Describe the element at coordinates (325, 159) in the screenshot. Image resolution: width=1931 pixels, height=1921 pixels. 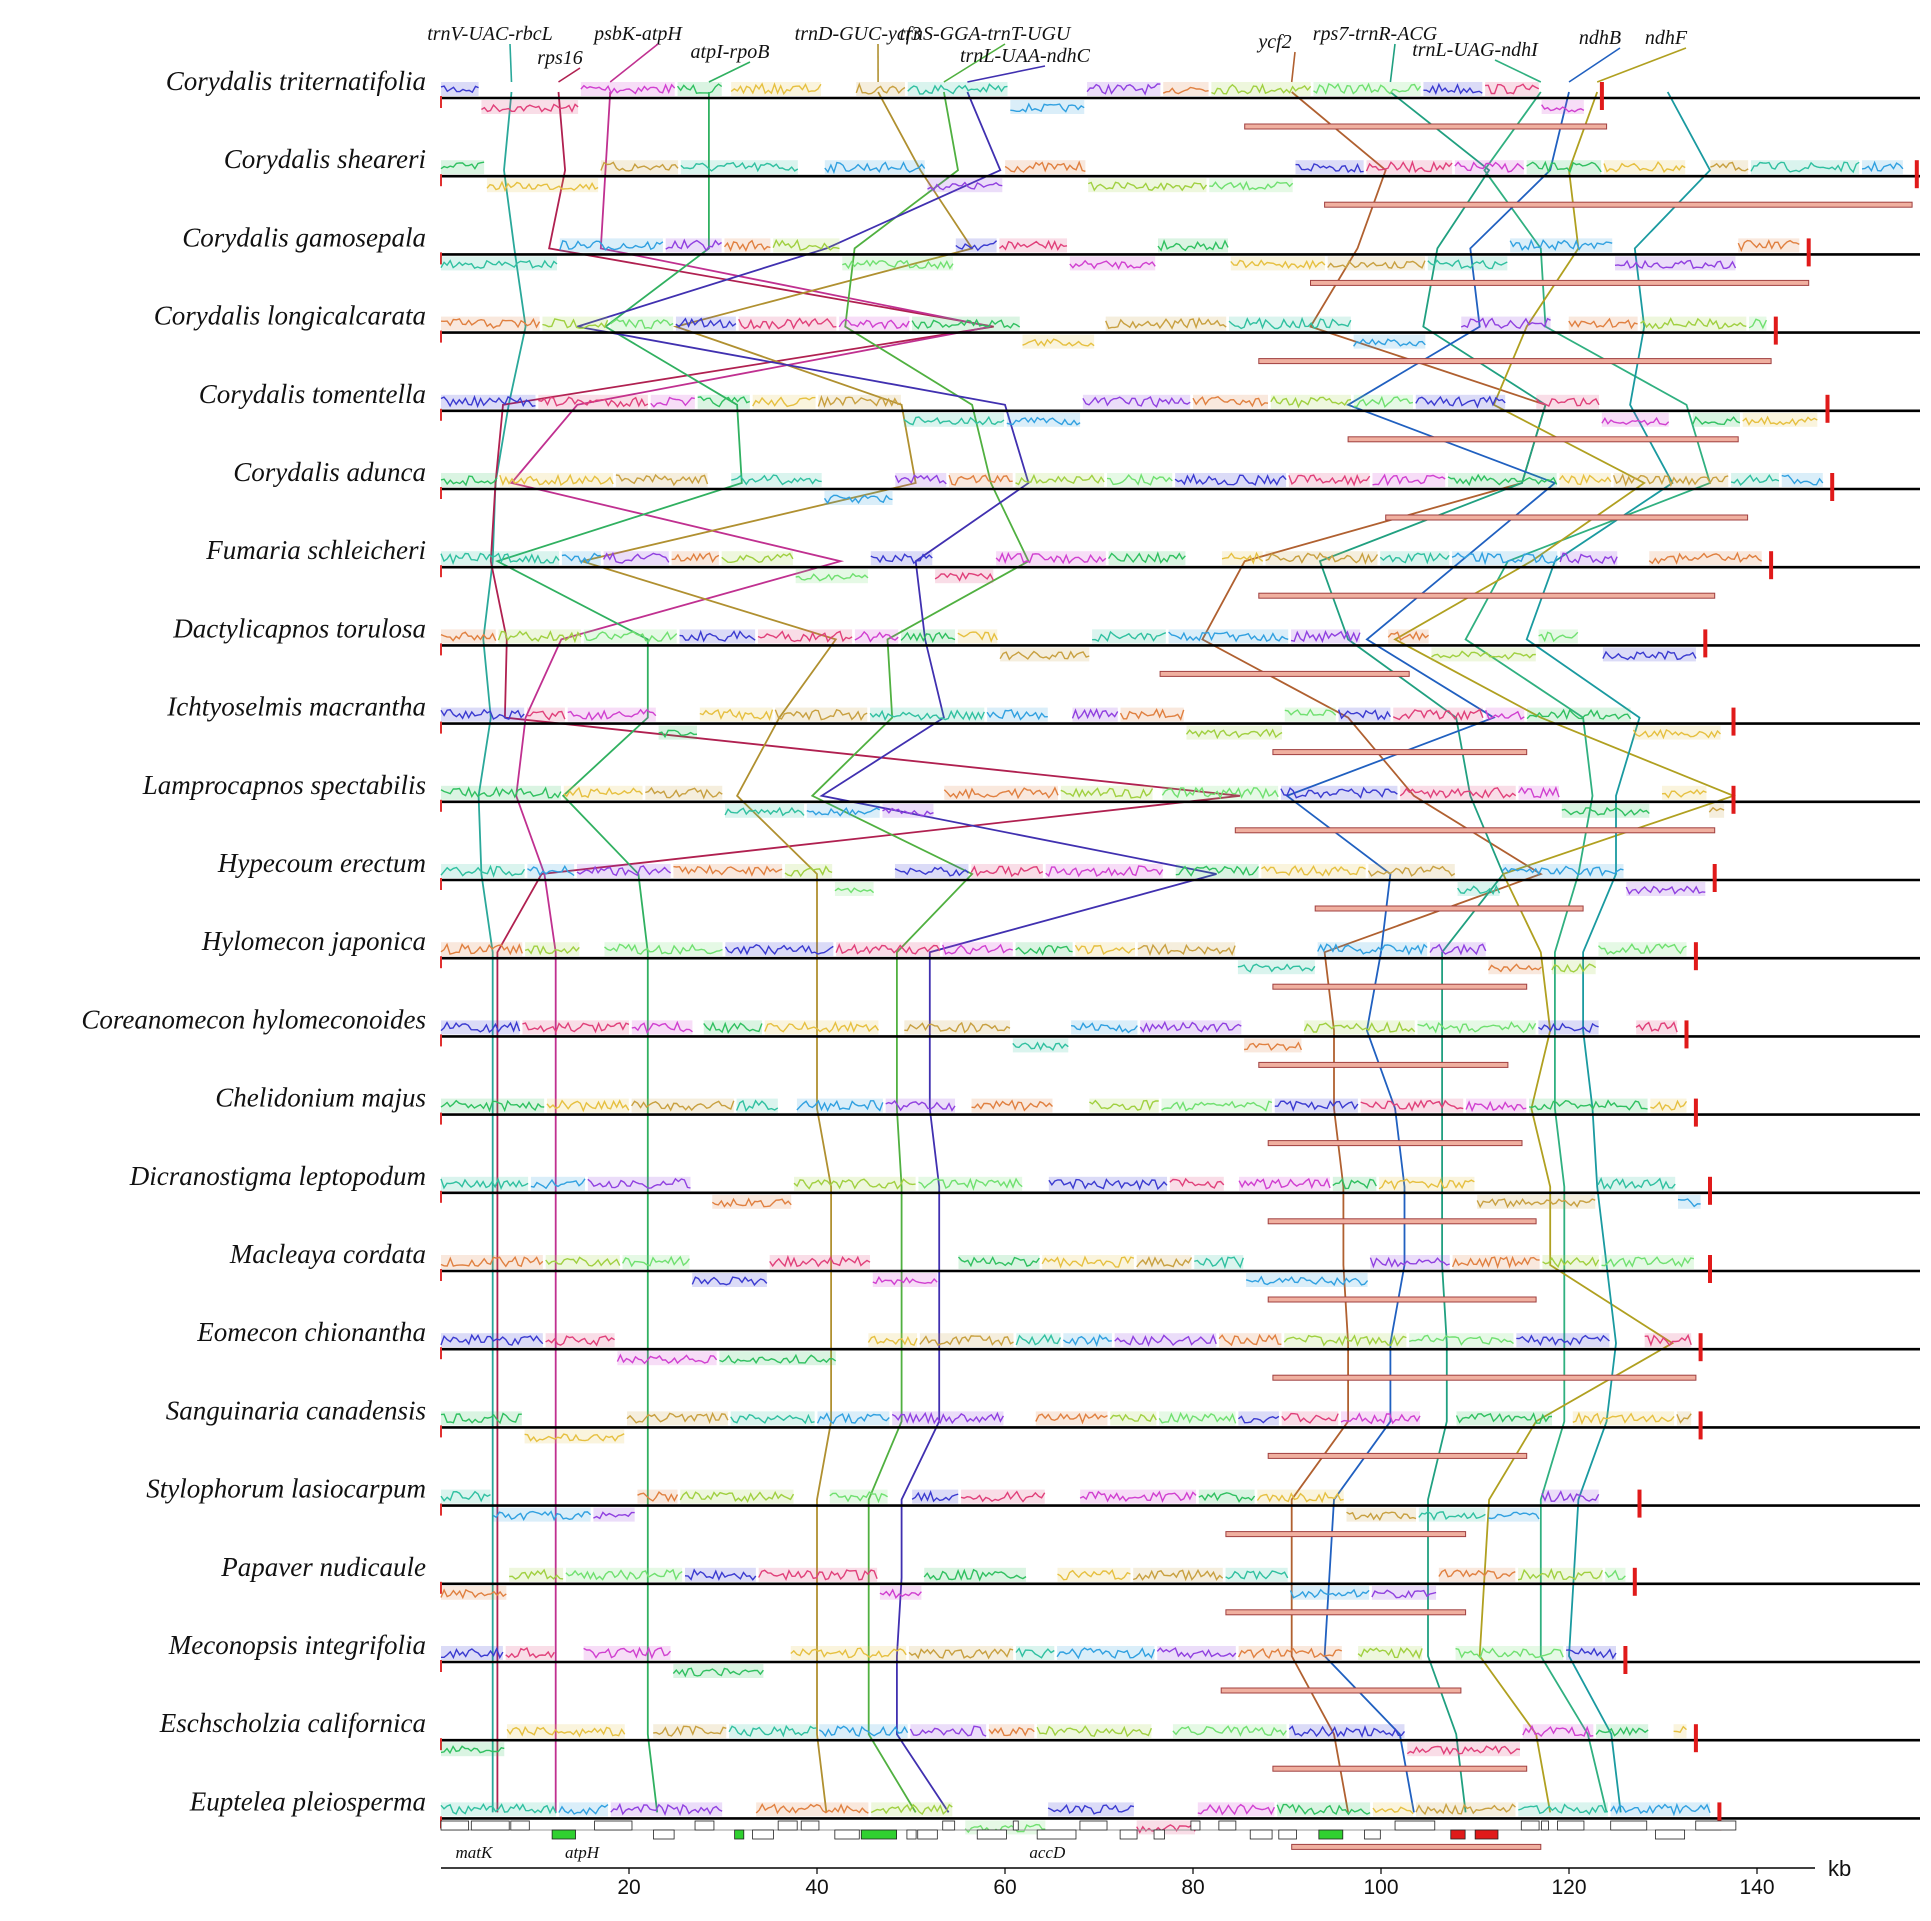
I see `taxon-label: Corydalis sheareri` at that location.